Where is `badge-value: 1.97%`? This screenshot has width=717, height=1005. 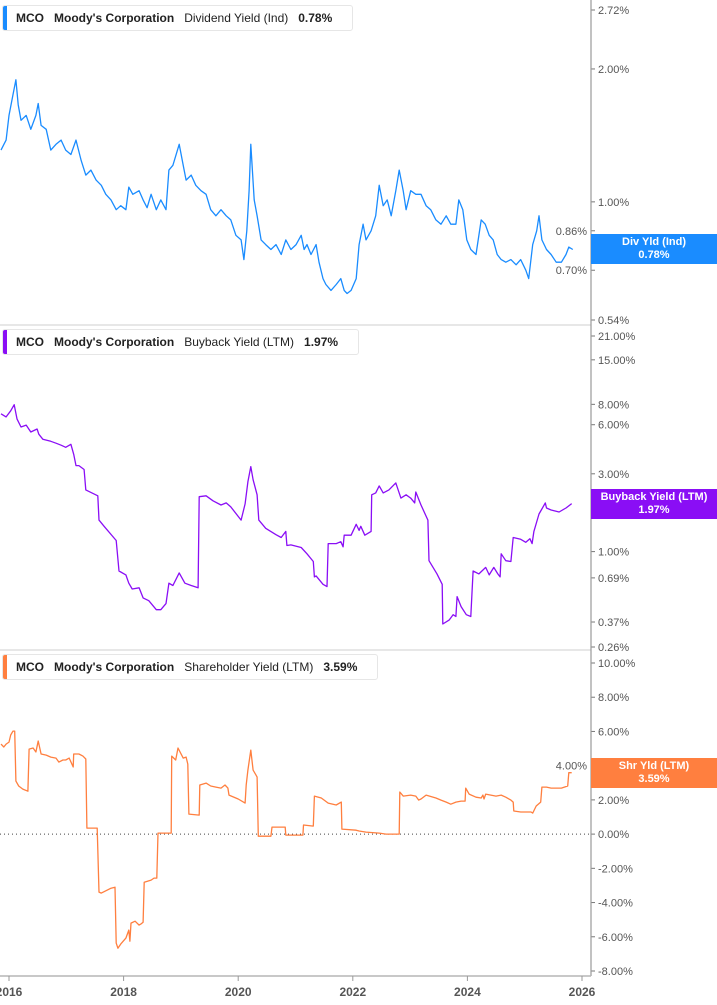 badge-value: 1.97% is located at coordinates (654, 510).